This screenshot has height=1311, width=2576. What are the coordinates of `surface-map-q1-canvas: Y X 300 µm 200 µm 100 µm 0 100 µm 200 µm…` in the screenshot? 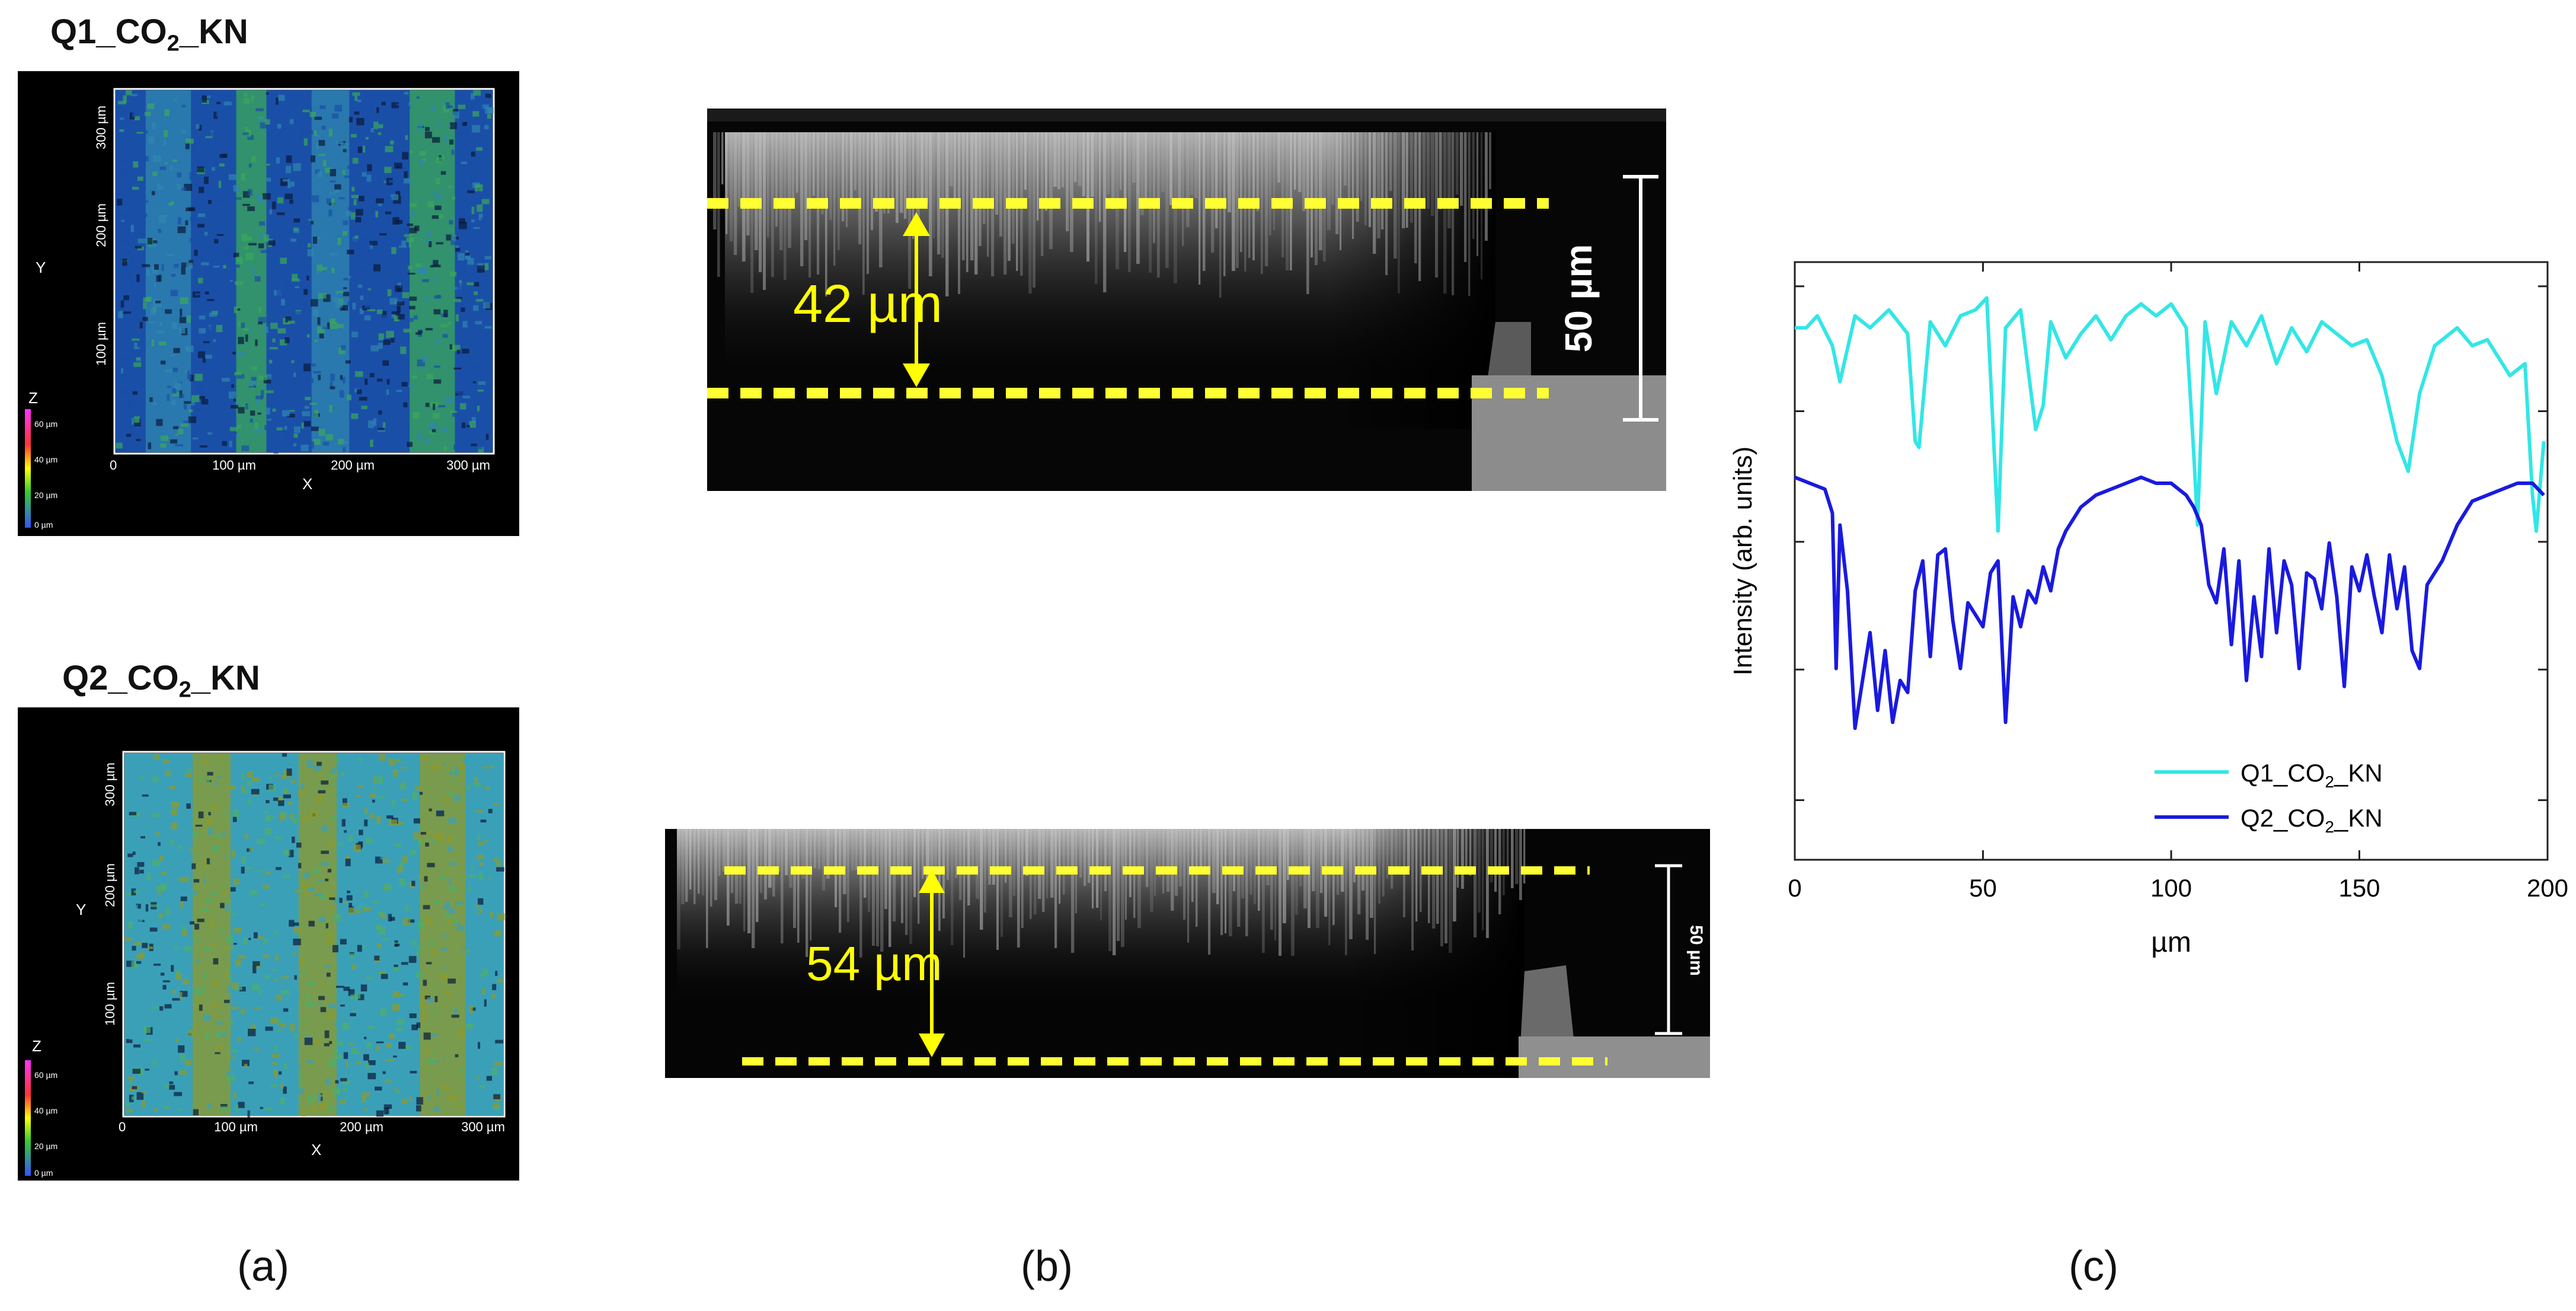 It's located at (260, 308).